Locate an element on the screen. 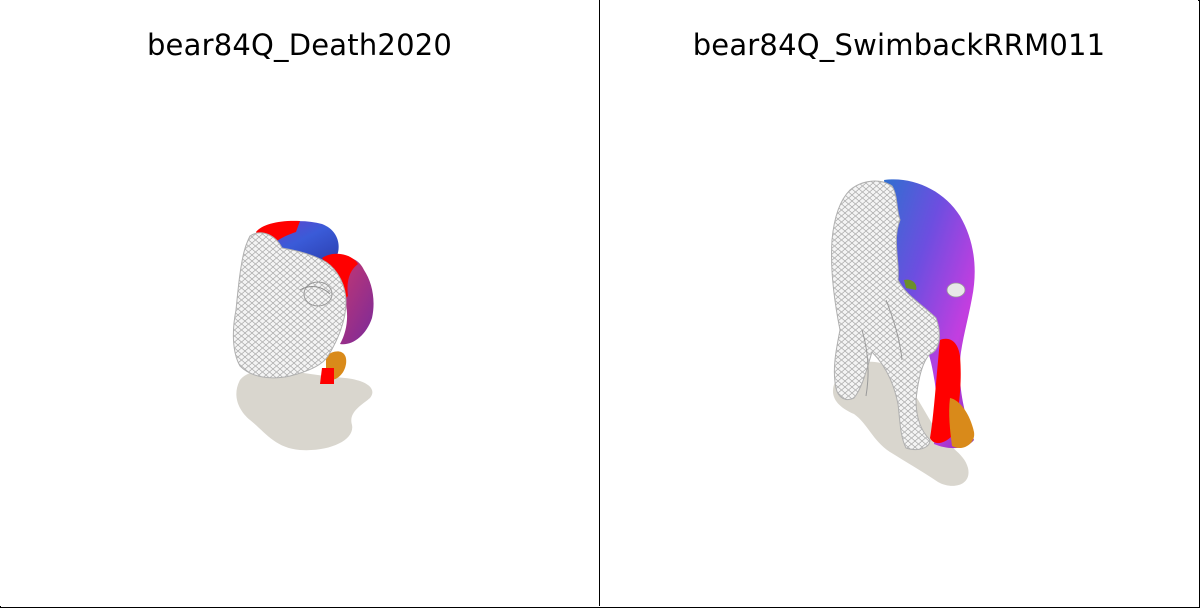 This screenshot has height=608, width=1200. surface-orange-foot-right is located at coordinates (962, 423).